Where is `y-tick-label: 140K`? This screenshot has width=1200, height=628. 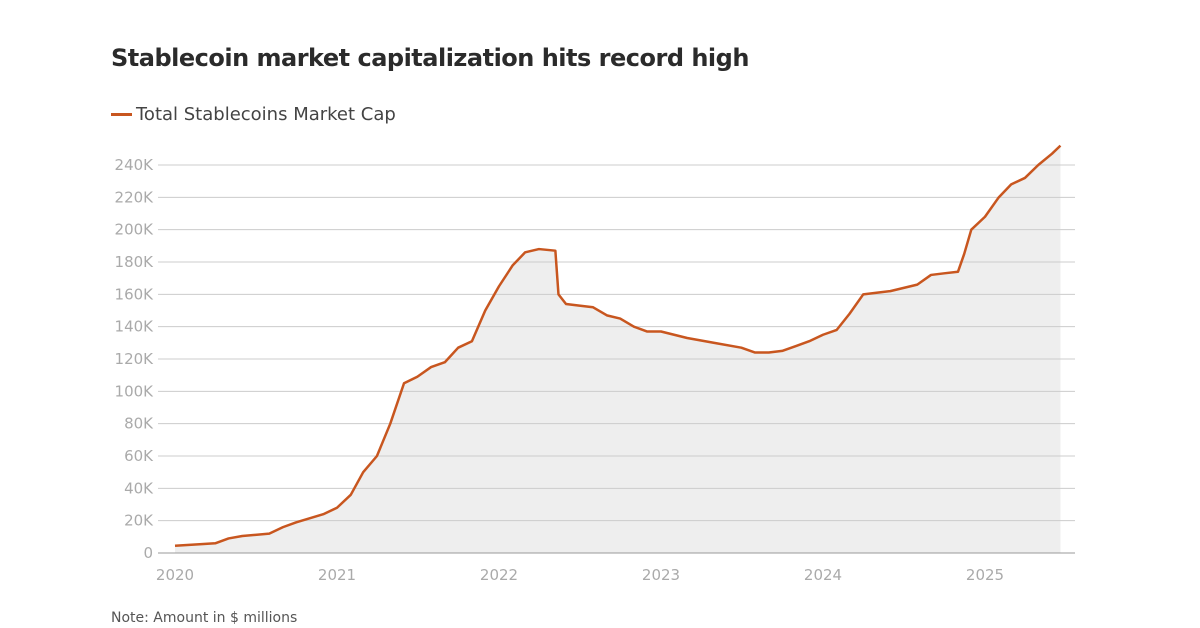
y-tick-label: 140K is located at coordinates (135, 327).